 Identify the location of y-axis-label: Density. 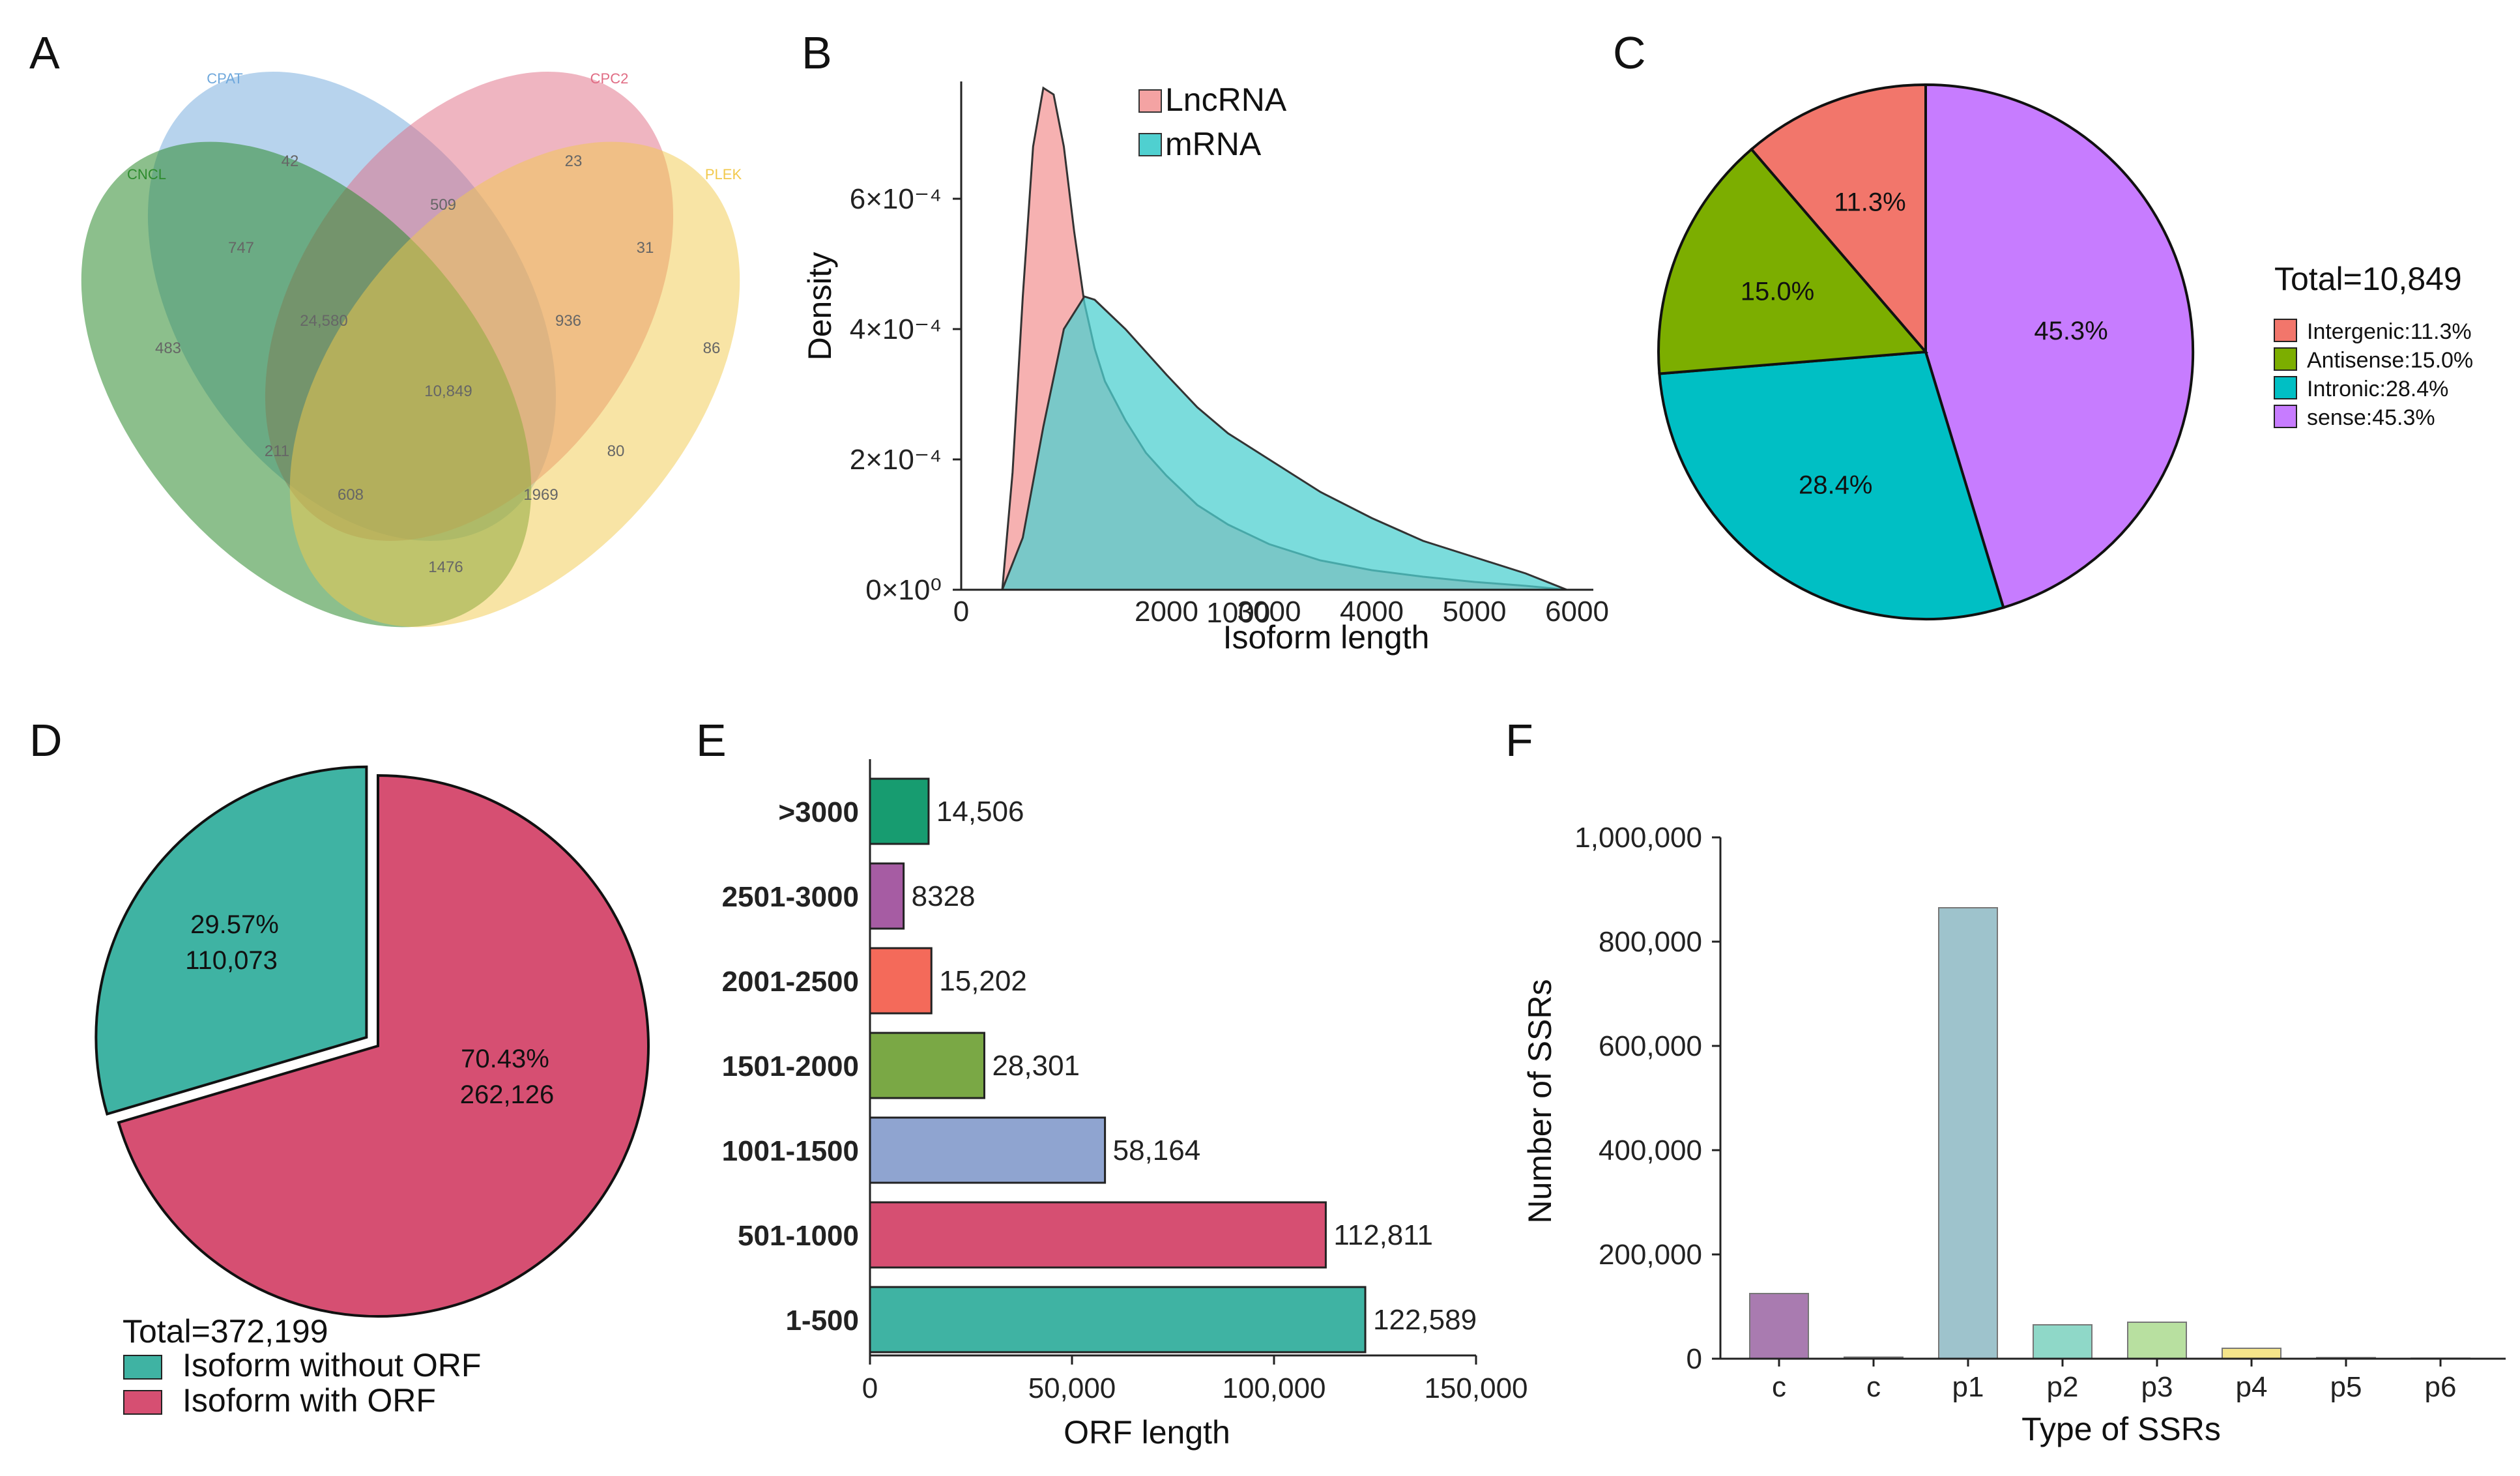
(820, 306).